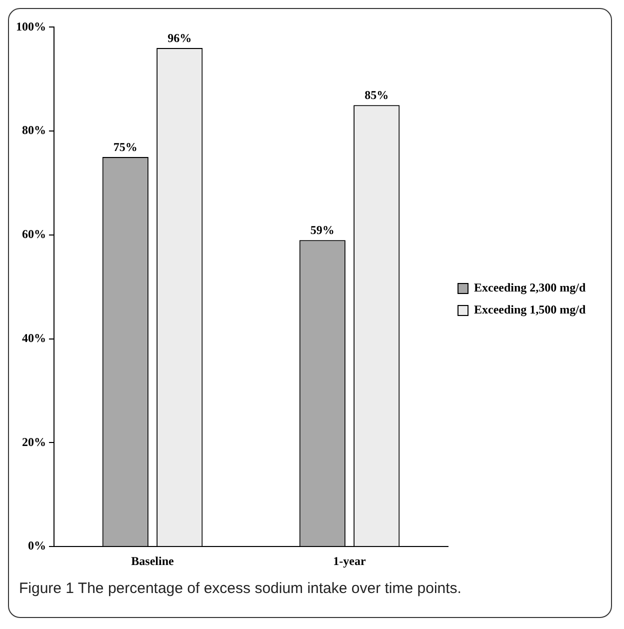 This screenshot has width=624, height=629. Describe the element at coordinates (180, 38) in the screenshot. I see `data-label: 96%` at that location.